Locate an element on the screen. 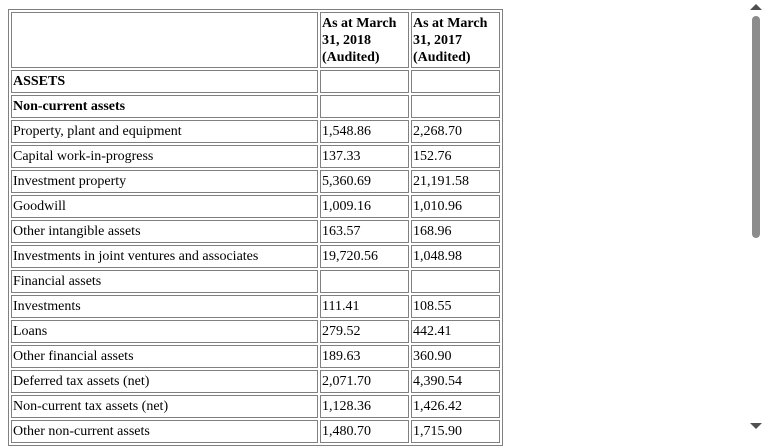 Image resolution: width=764 pixels, height=446 pixels. header-2018-line-1: As at March is located at coordinates (359, 23).